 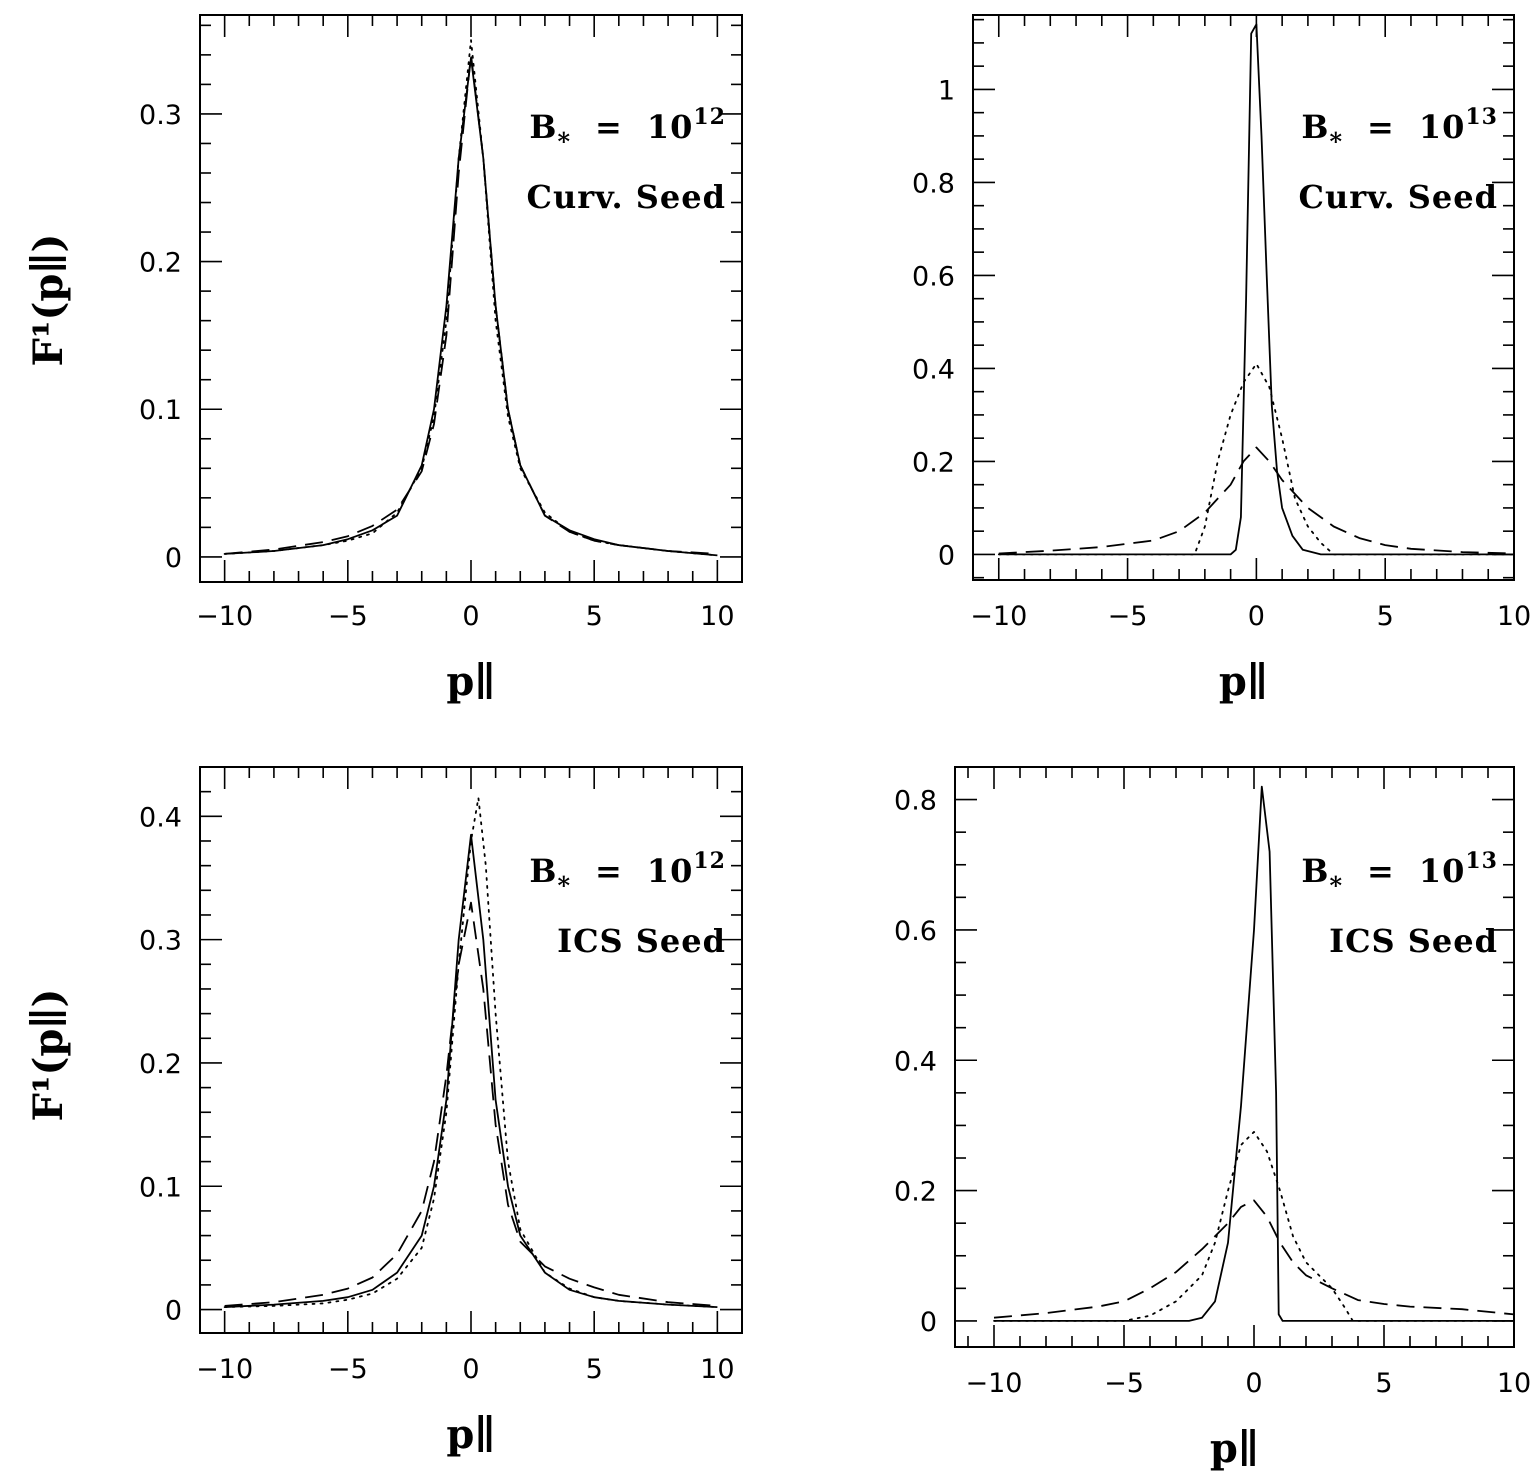 What do you see at coordinates (48, 300) in the screenshot?
I see `ylabel-top: F¹(p∥)` at bounding box center [48, 300].